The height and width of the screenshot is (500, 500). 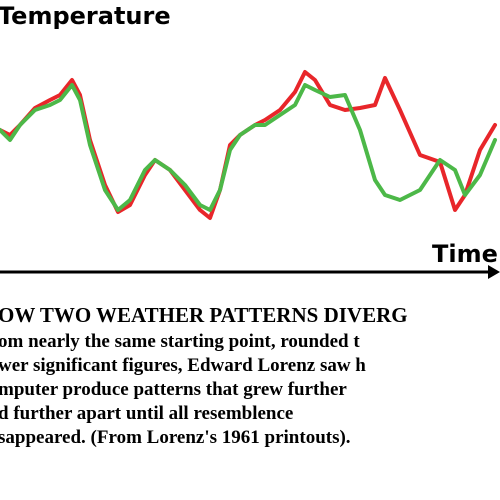 I want to click on caption: OW TWO WEATHER PATTERNS DIVERG, so click(x=204, y=315).